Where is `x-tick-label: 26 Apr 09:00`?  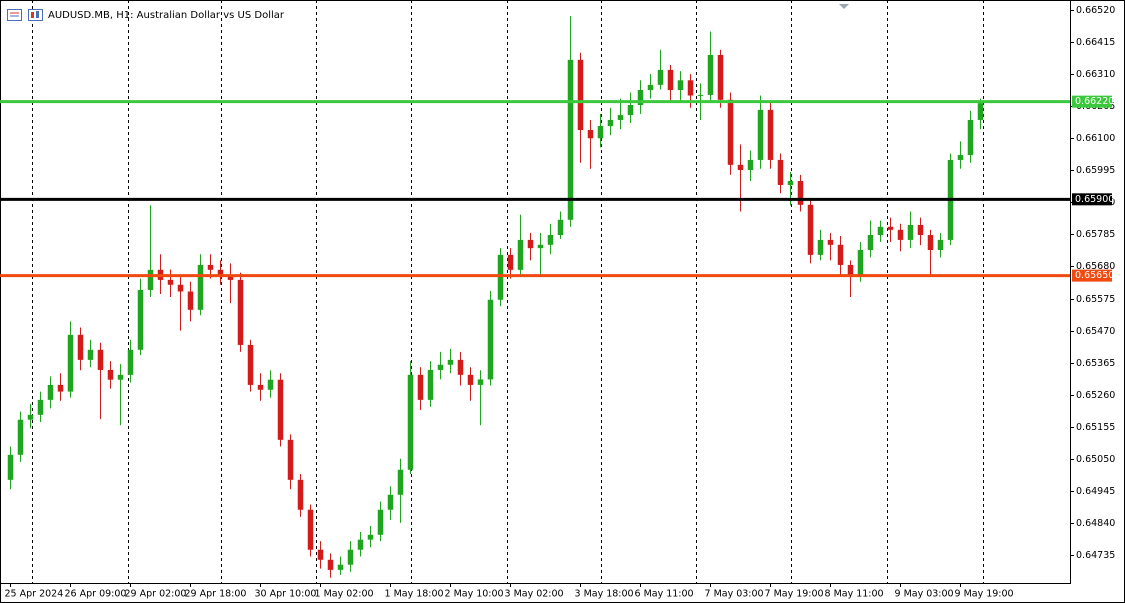 x-tick-label: 26 Apr 09:00 is located at coordinates (96, 594).